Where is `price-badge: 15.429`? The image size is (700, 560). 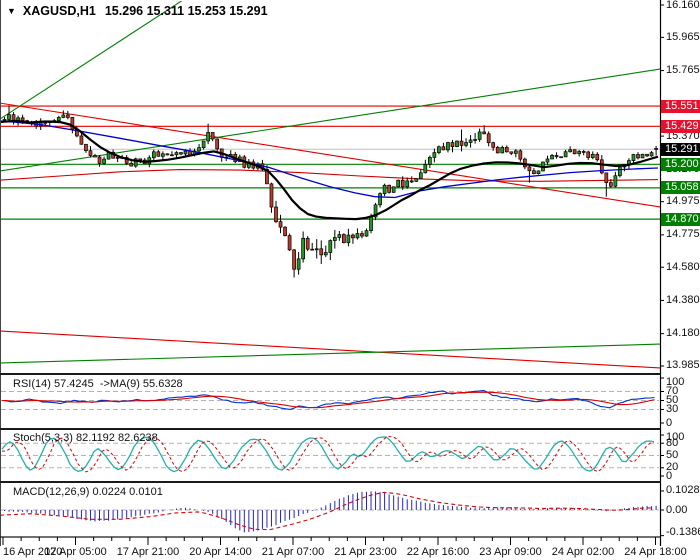
price-badge: 15.429 is located at coordinates (680, 126).